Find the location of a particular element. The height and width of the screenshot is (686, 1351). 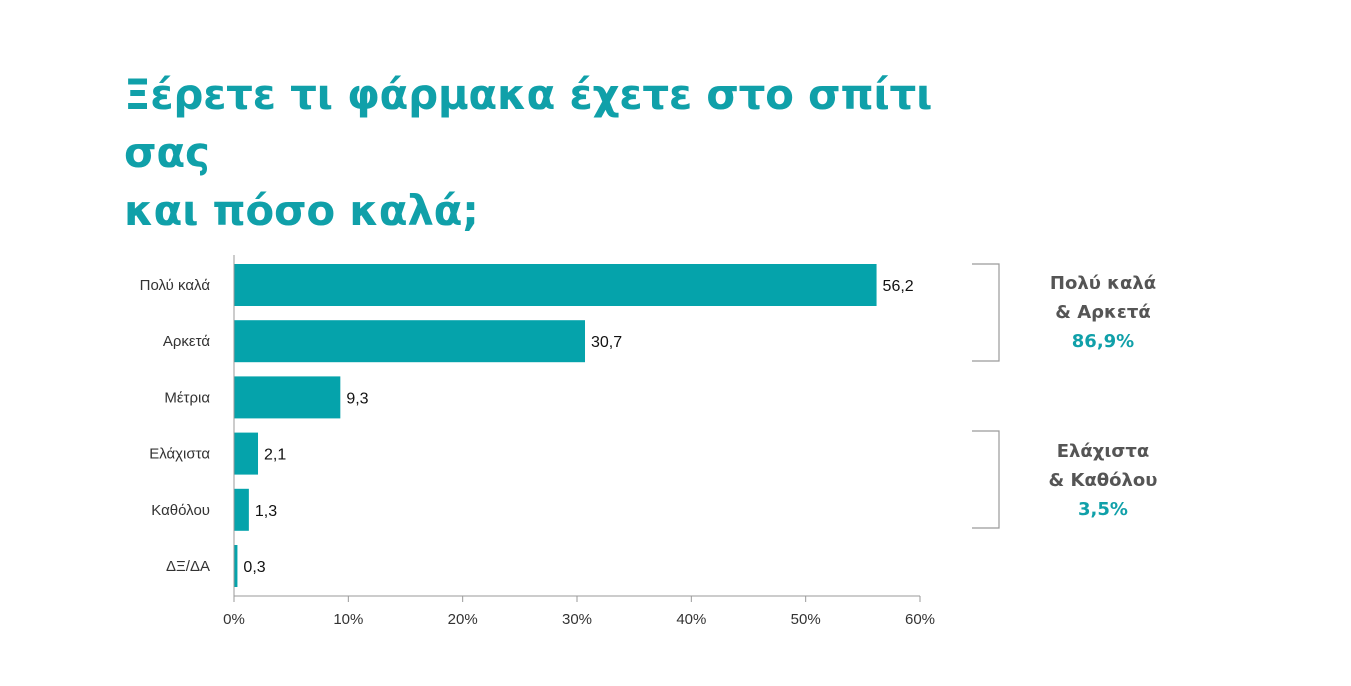

brackets-group is located at coordinates (986, 396).